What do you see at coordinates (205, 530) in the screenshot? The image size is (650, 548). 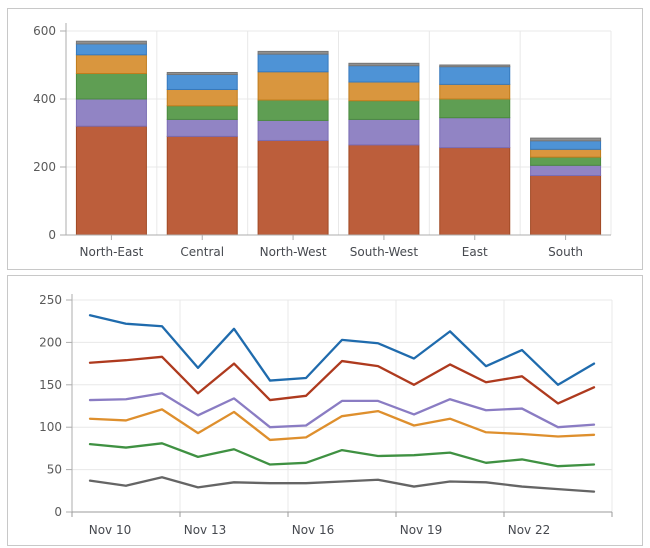 I see `x-axis-label: Nov 13` at bounding box center [205, 530].